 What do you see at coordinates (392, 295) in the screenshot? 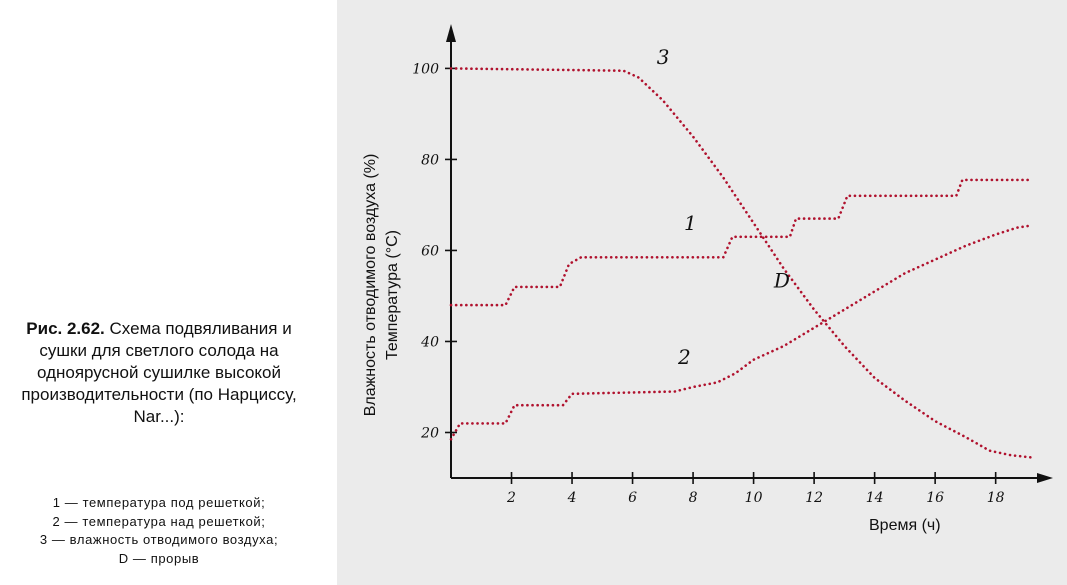
I see `y-axis-label-secondary: Температура (°С)` at bounding box center [392, 295].